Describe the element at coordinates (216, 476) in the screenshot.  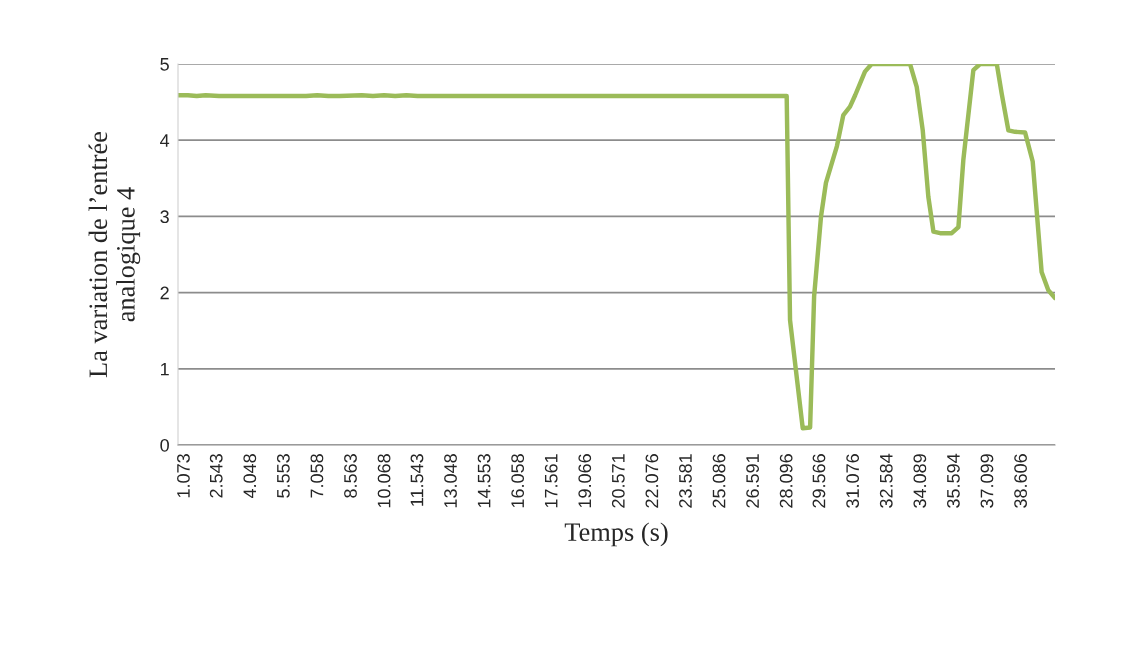
I see `x-tick-label: 2.543` at that location.